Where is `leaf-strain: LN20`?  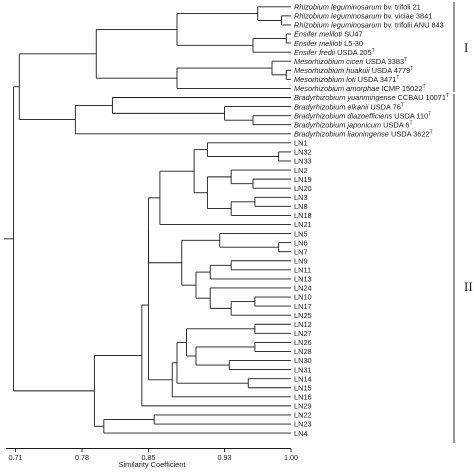
leaf-strain: LN20 is located at coordinates (303, 188).